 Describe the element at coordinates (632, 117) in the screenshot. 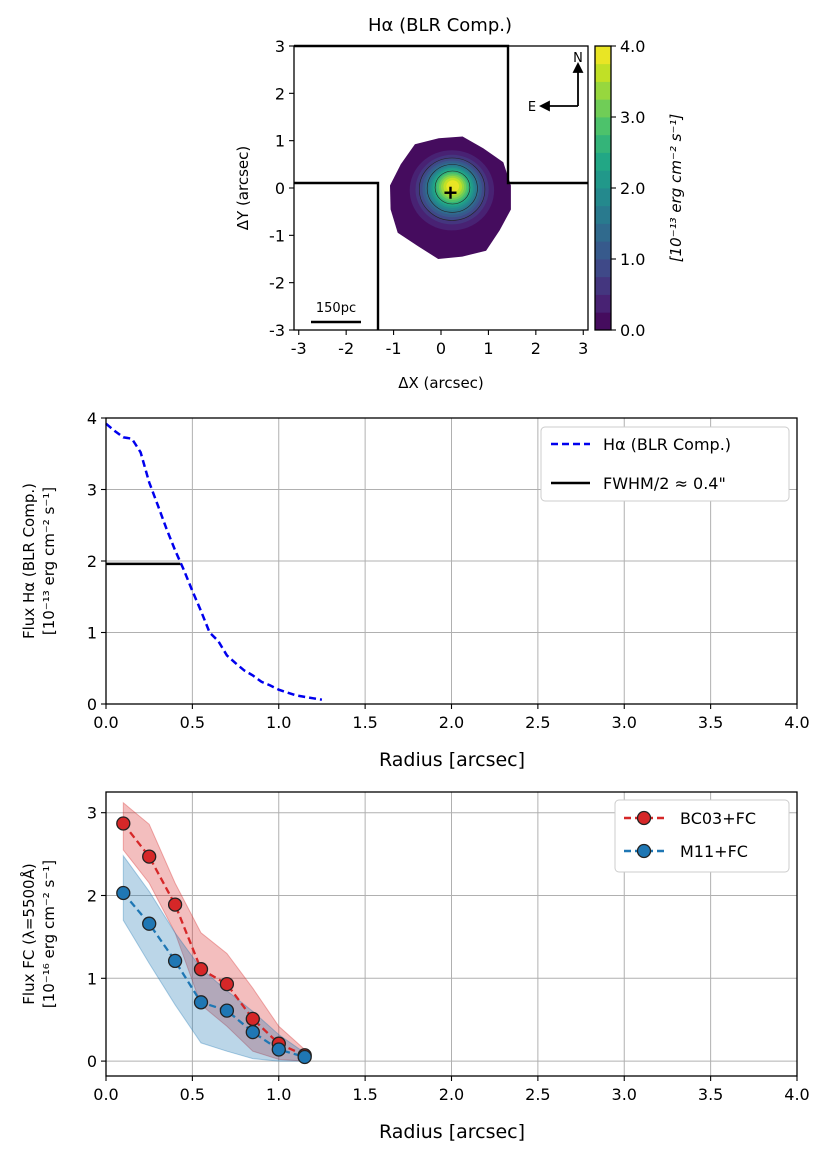

I see `colorbar-tick-label: 3.0` at that location.